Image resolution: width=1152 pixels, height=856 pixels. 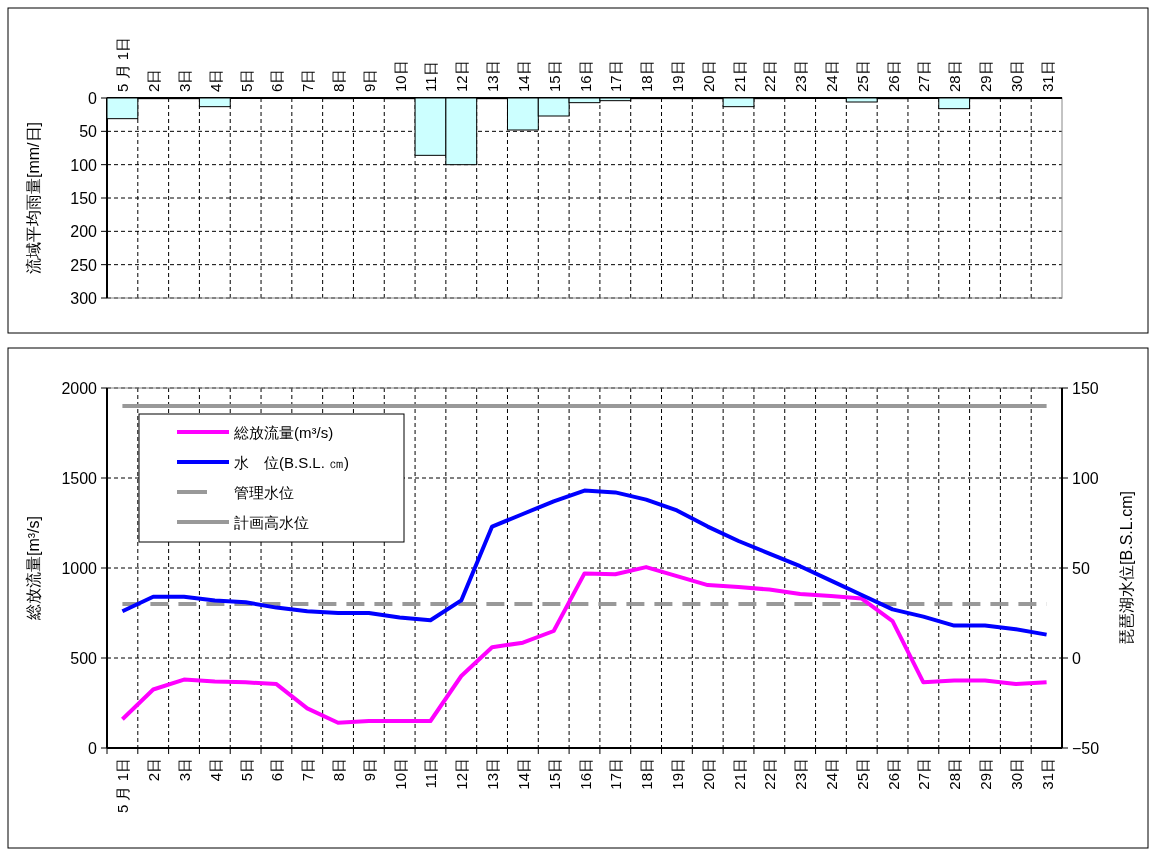 What do you see at coordinates (79, 388) in the screenshot?
I see `y-tick-label: 2000` at bounding box center [79, 388].